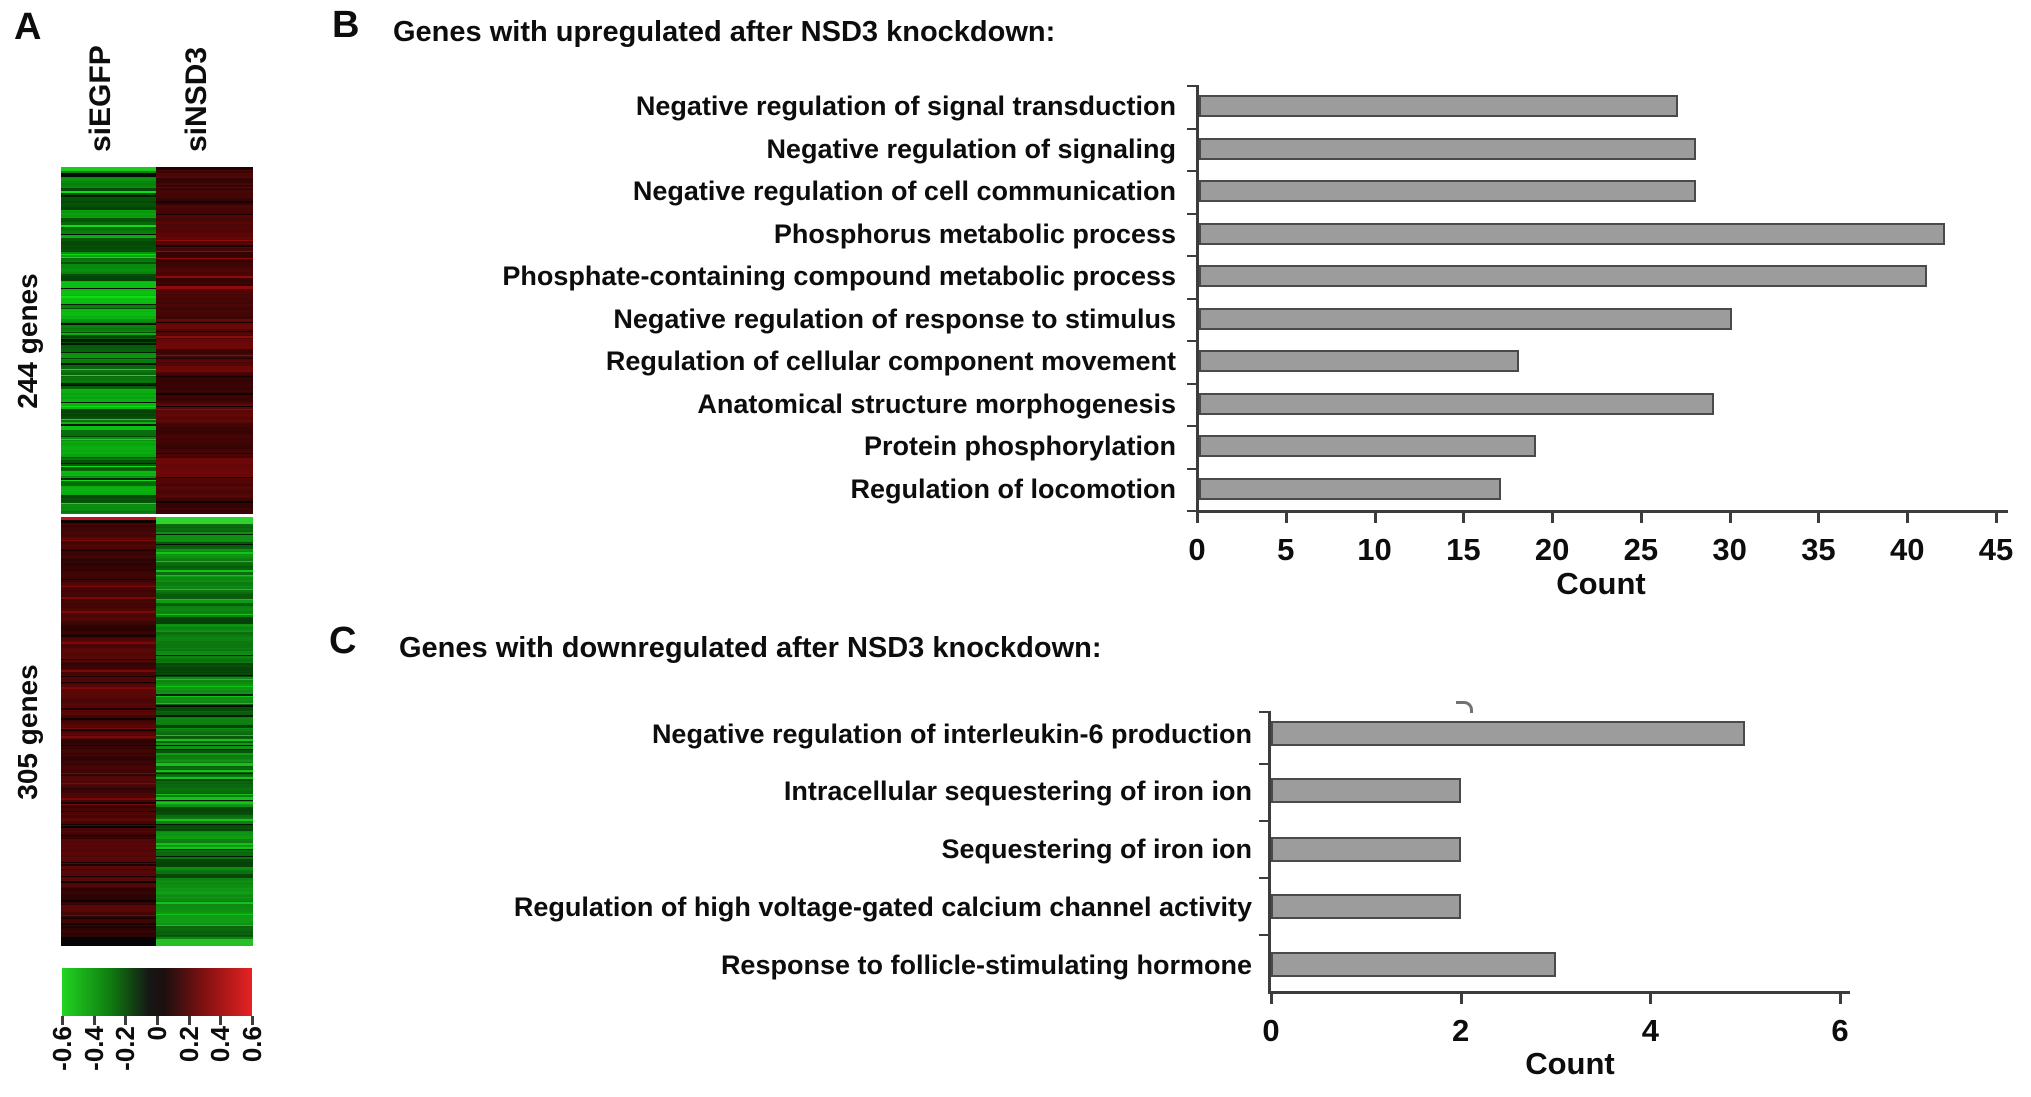 The image size is (2031, 1097). What do you see at coordinates (1017, 790) in the screenshot?
I see `bar-category-label: Intracellular sequestering of iron ion` at bounding box center [1017, 790].